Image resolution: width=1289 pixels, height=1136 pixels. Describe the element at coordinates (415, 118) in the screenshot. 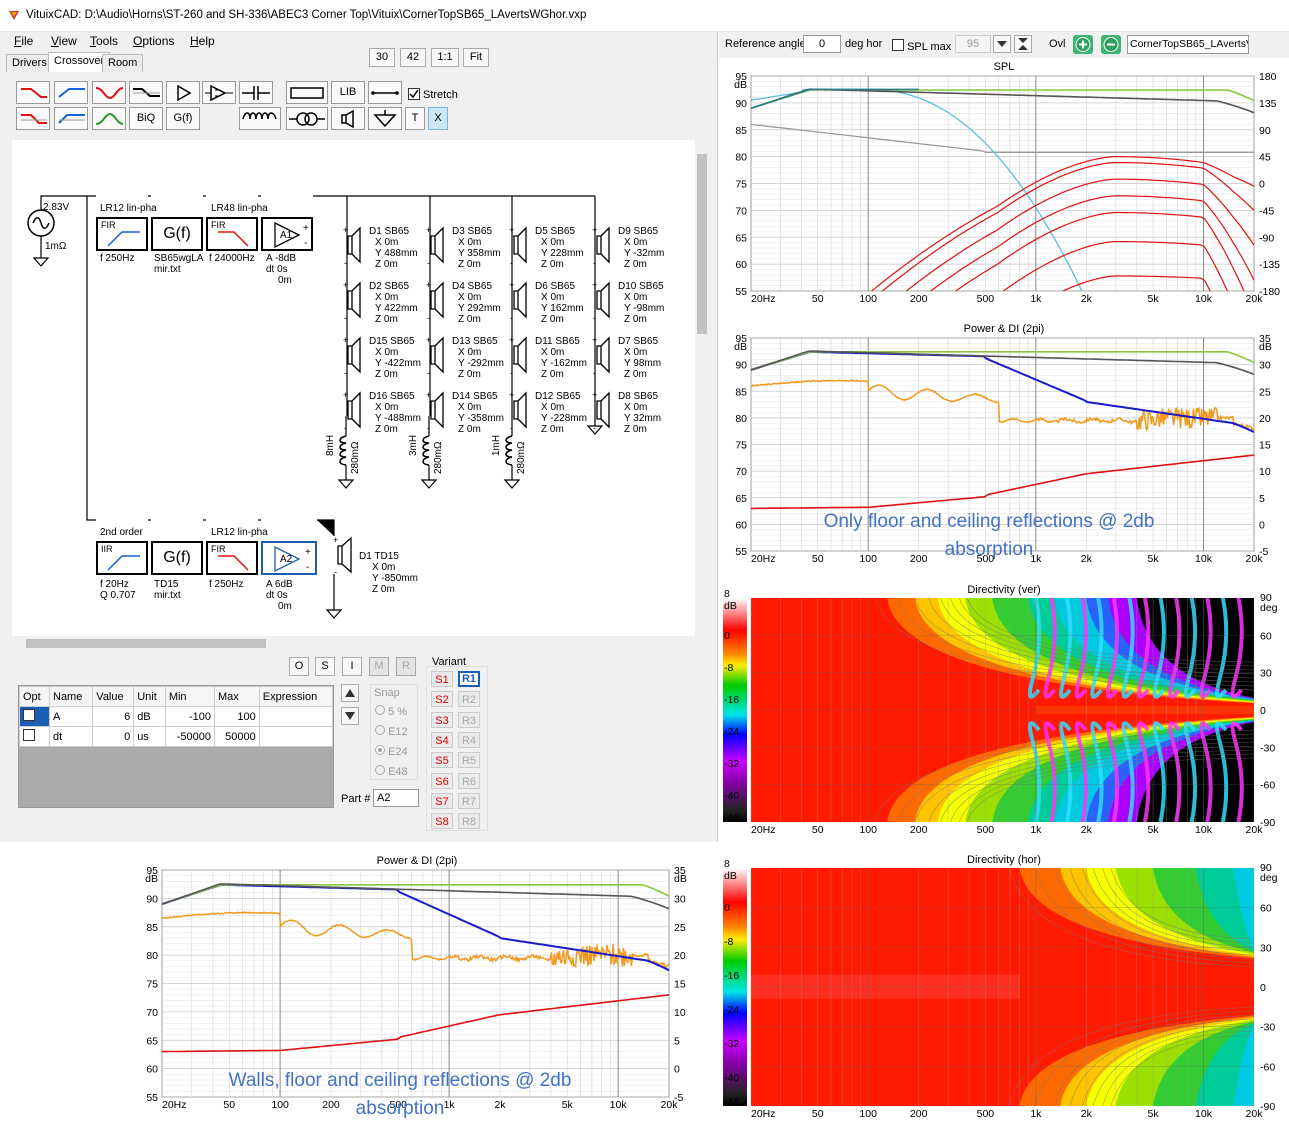

I see `text-button: T` at that location.